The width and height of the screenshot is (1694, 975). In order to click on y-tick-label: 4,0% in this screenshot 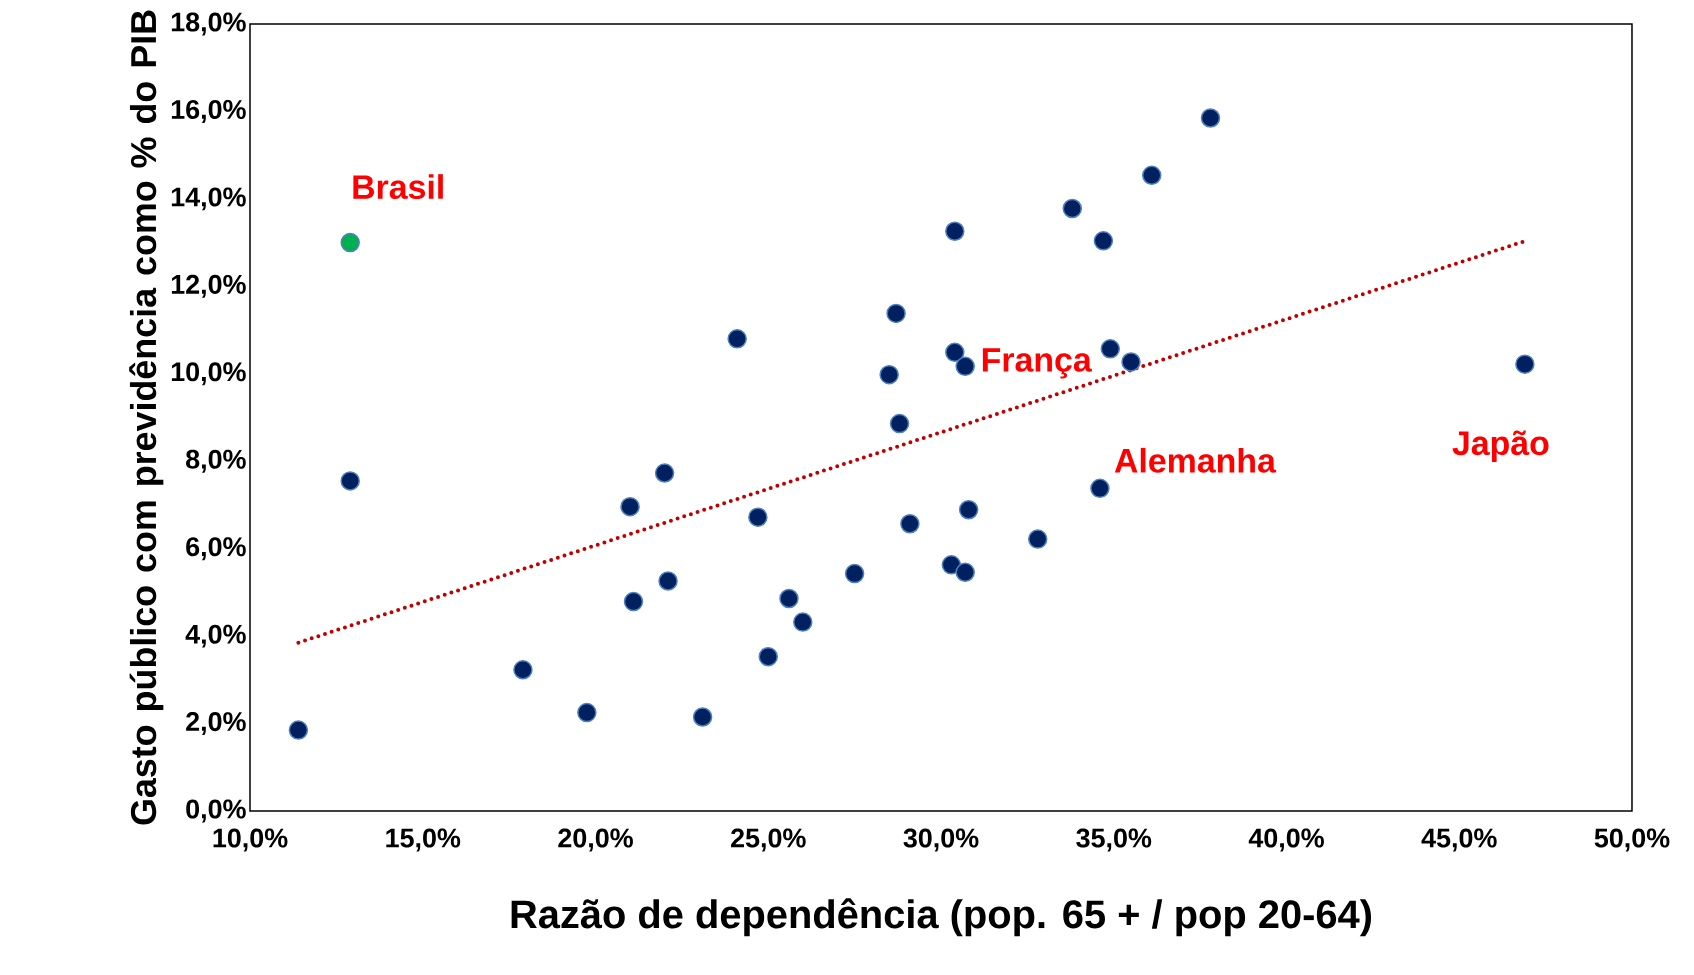, I will do `click(215, 636)`.